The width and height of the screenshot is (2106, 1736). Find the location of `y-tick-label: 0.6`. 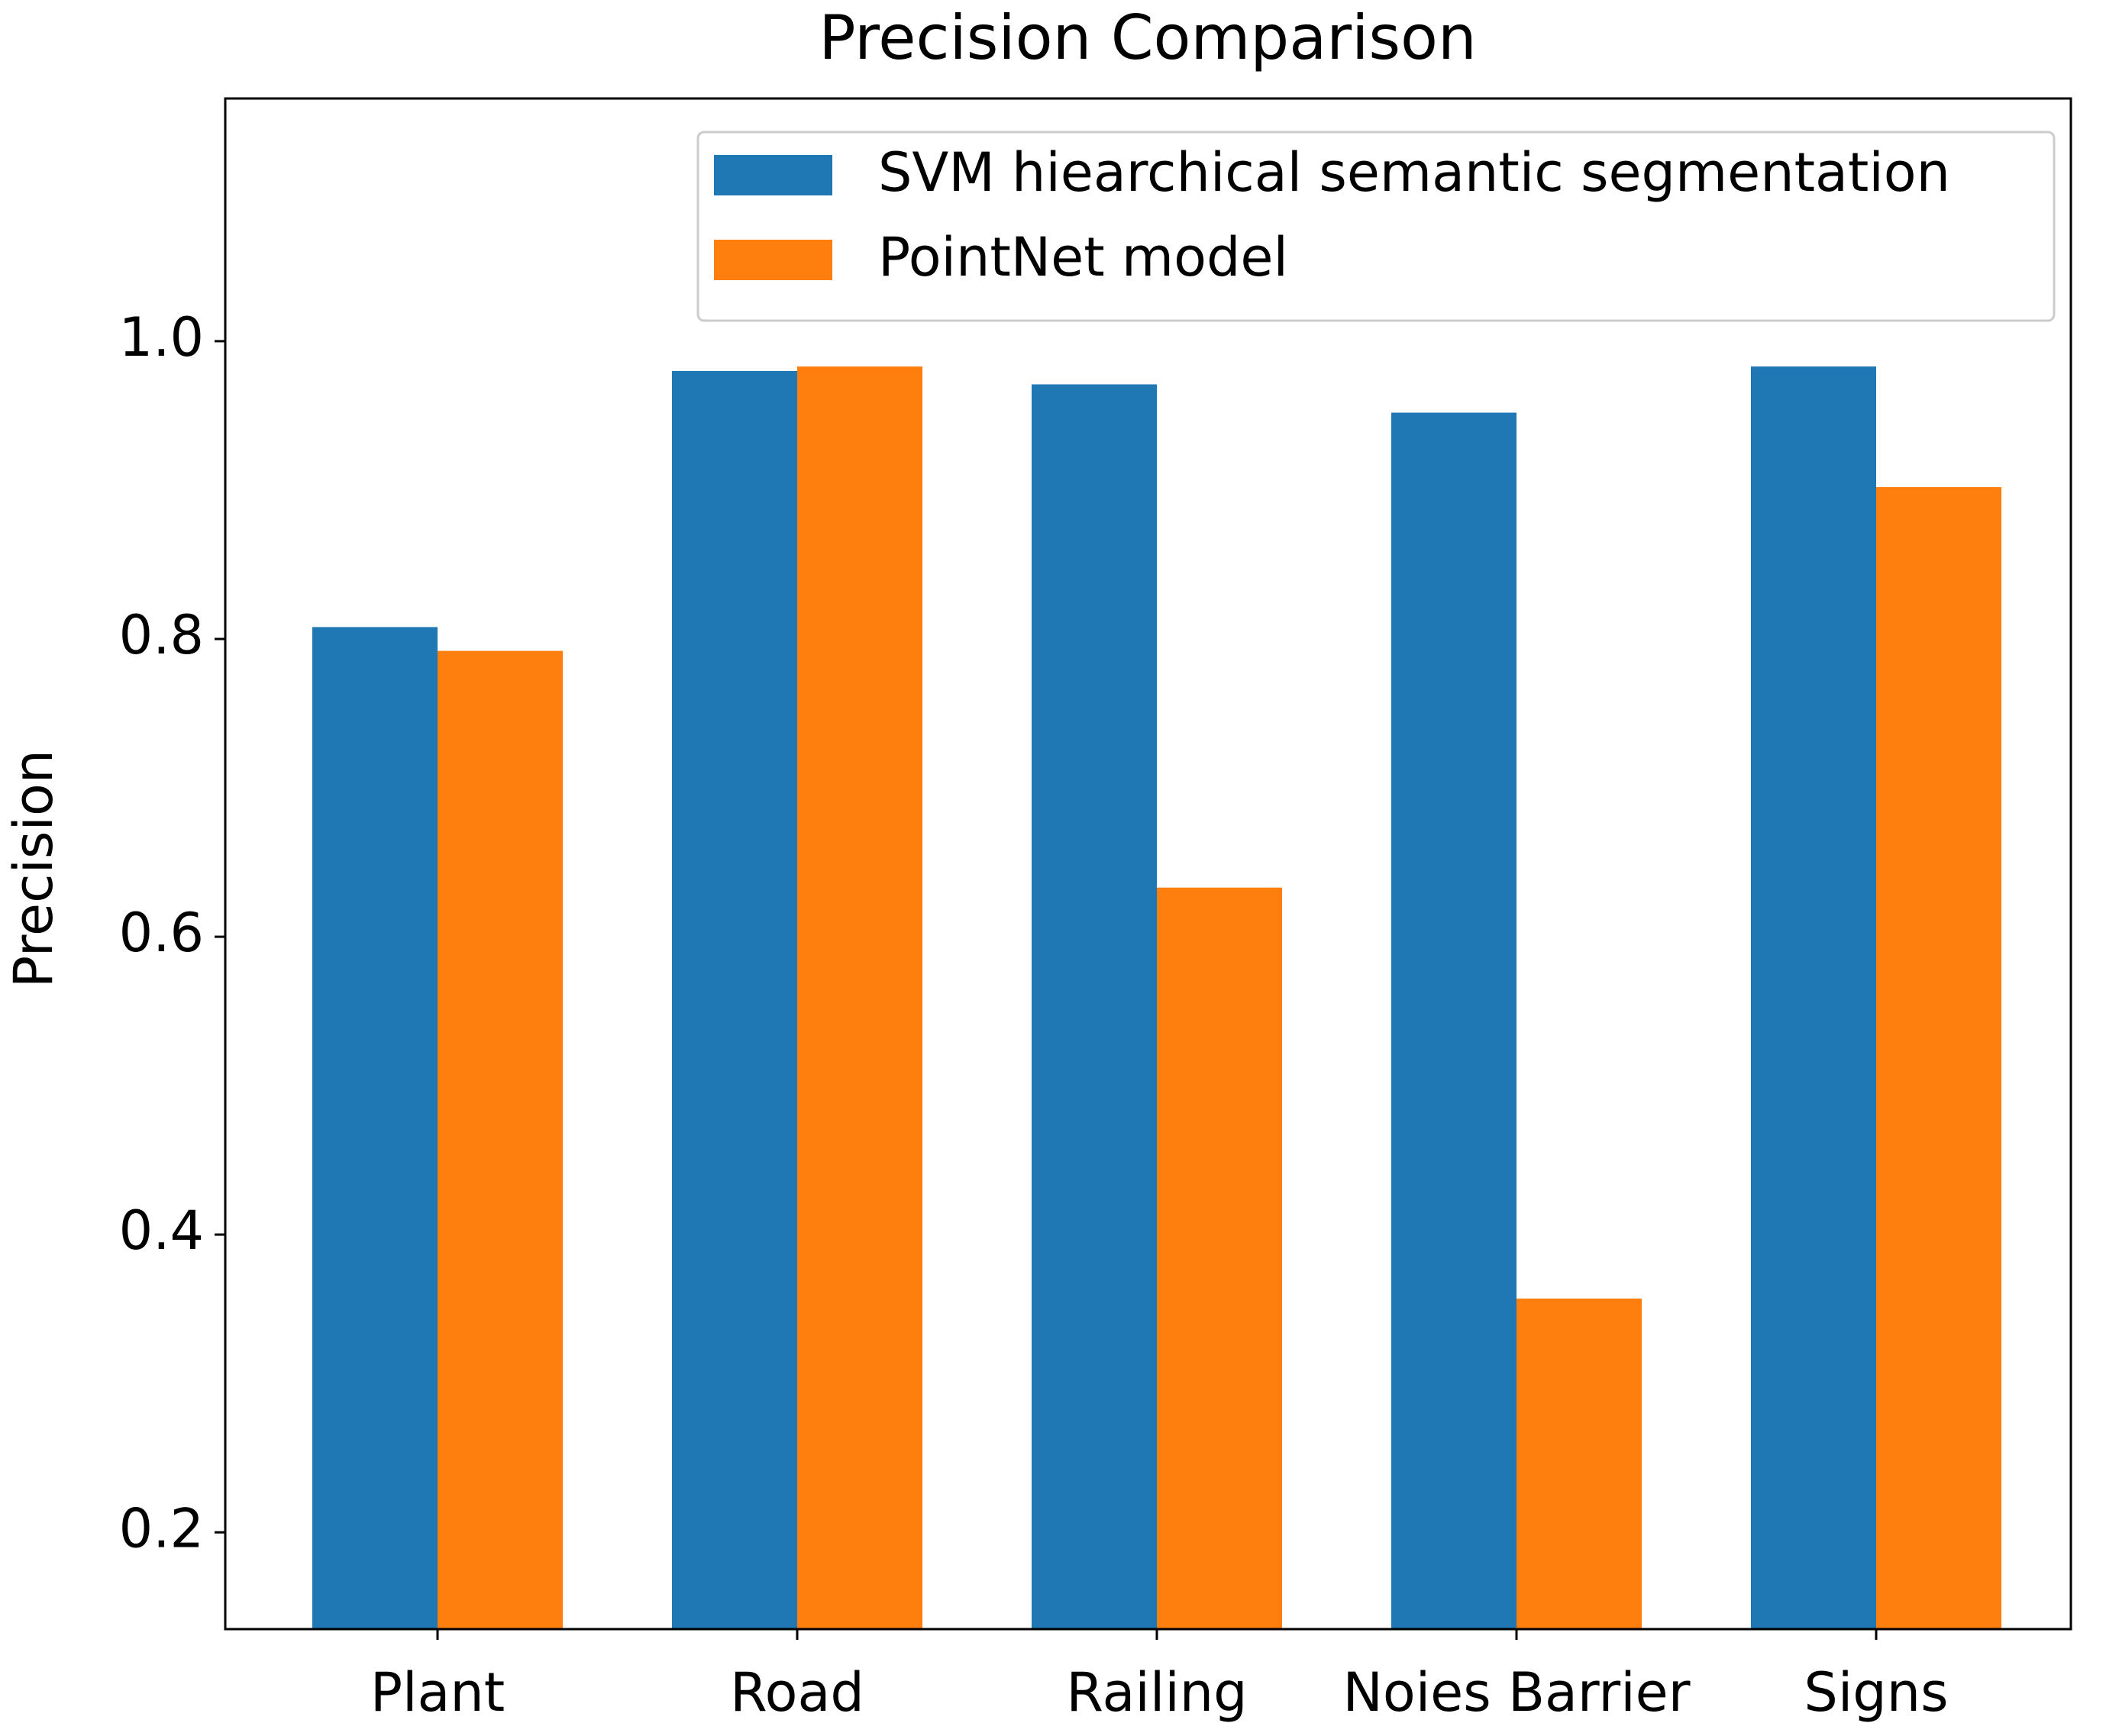

y-tick-label: 0.6 is located at coordinates (162, 933).